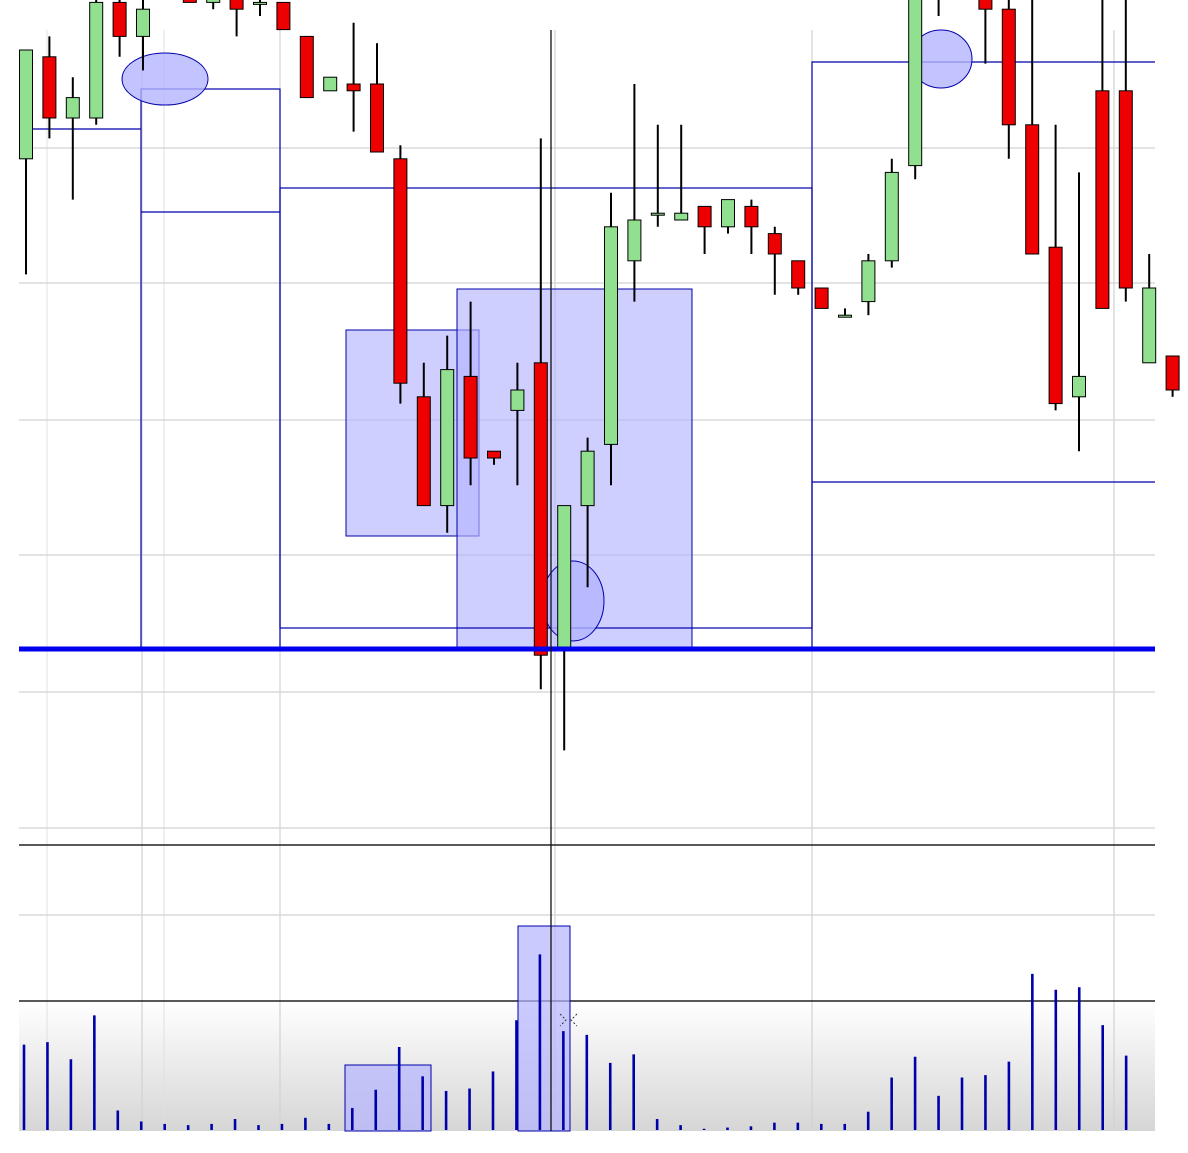 The image size is (1188, 1153). What do you see at coordinates (388, 1098) in the screenshot?
I see `volume-highlight-small` at bounding box center [388, 1098].